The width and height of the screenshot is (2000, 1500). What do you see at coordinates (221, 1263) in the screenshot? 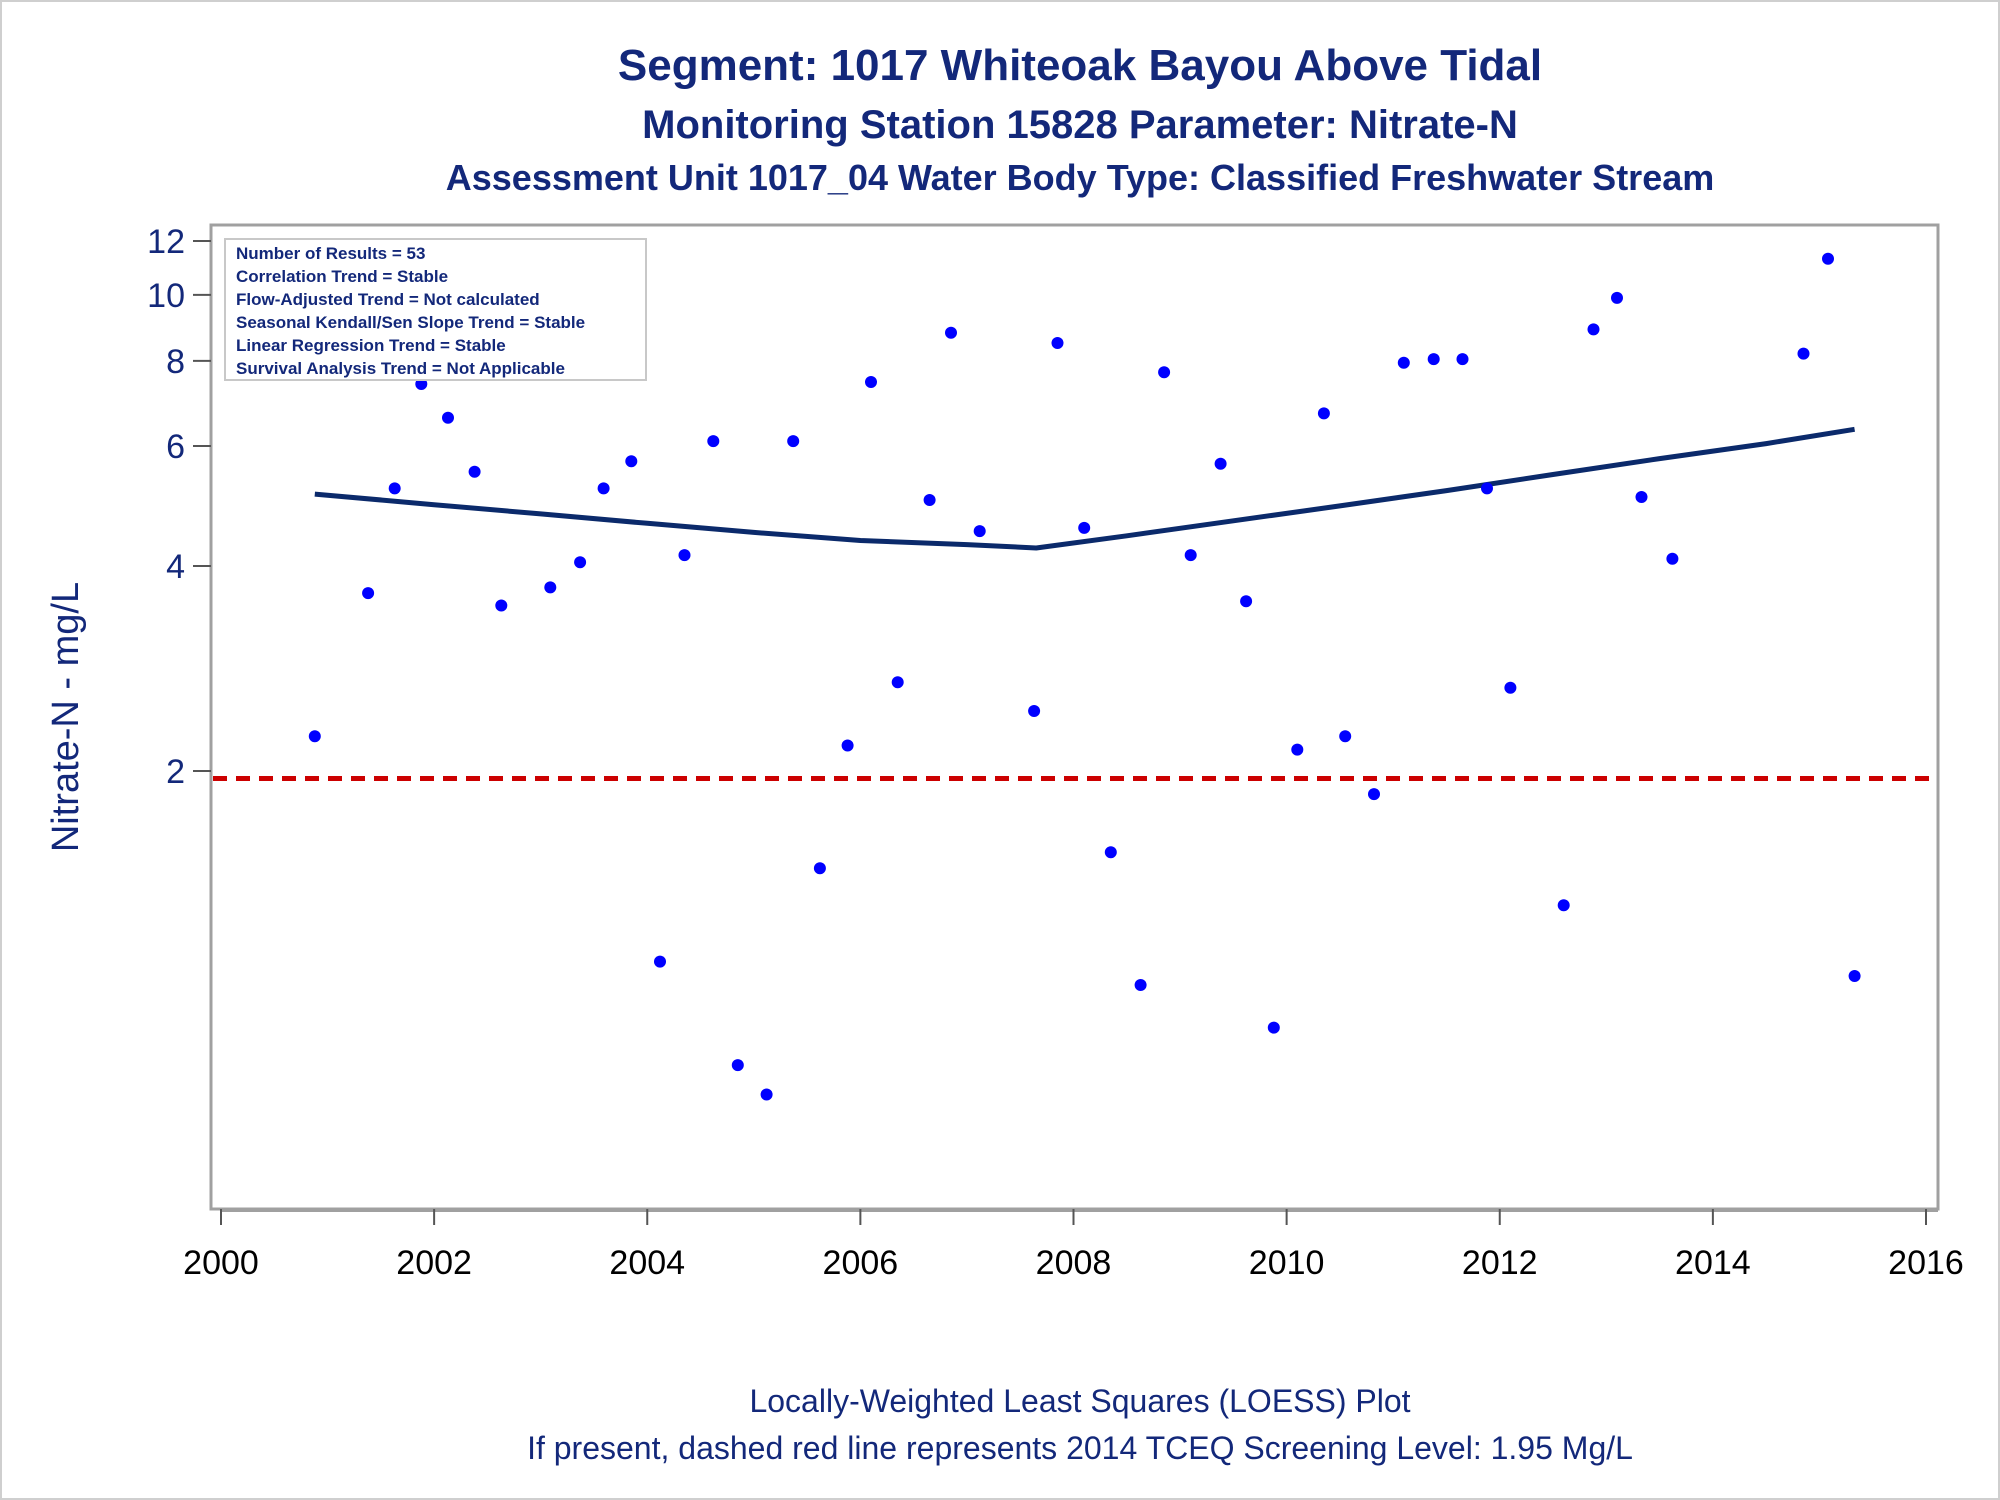
I see `x-tick-label-2000: 2000` at bounding box center [221, 1263].